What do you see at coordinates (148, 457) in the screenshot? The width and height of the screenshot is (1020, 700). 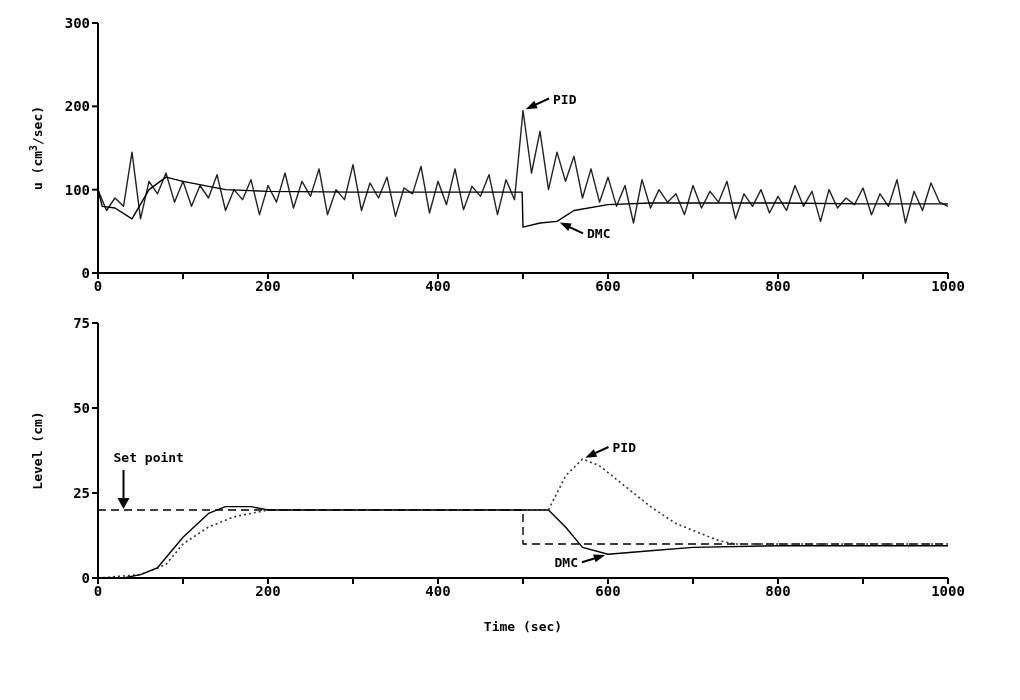 I see `text: Set point` at bounding box center [148, 457].